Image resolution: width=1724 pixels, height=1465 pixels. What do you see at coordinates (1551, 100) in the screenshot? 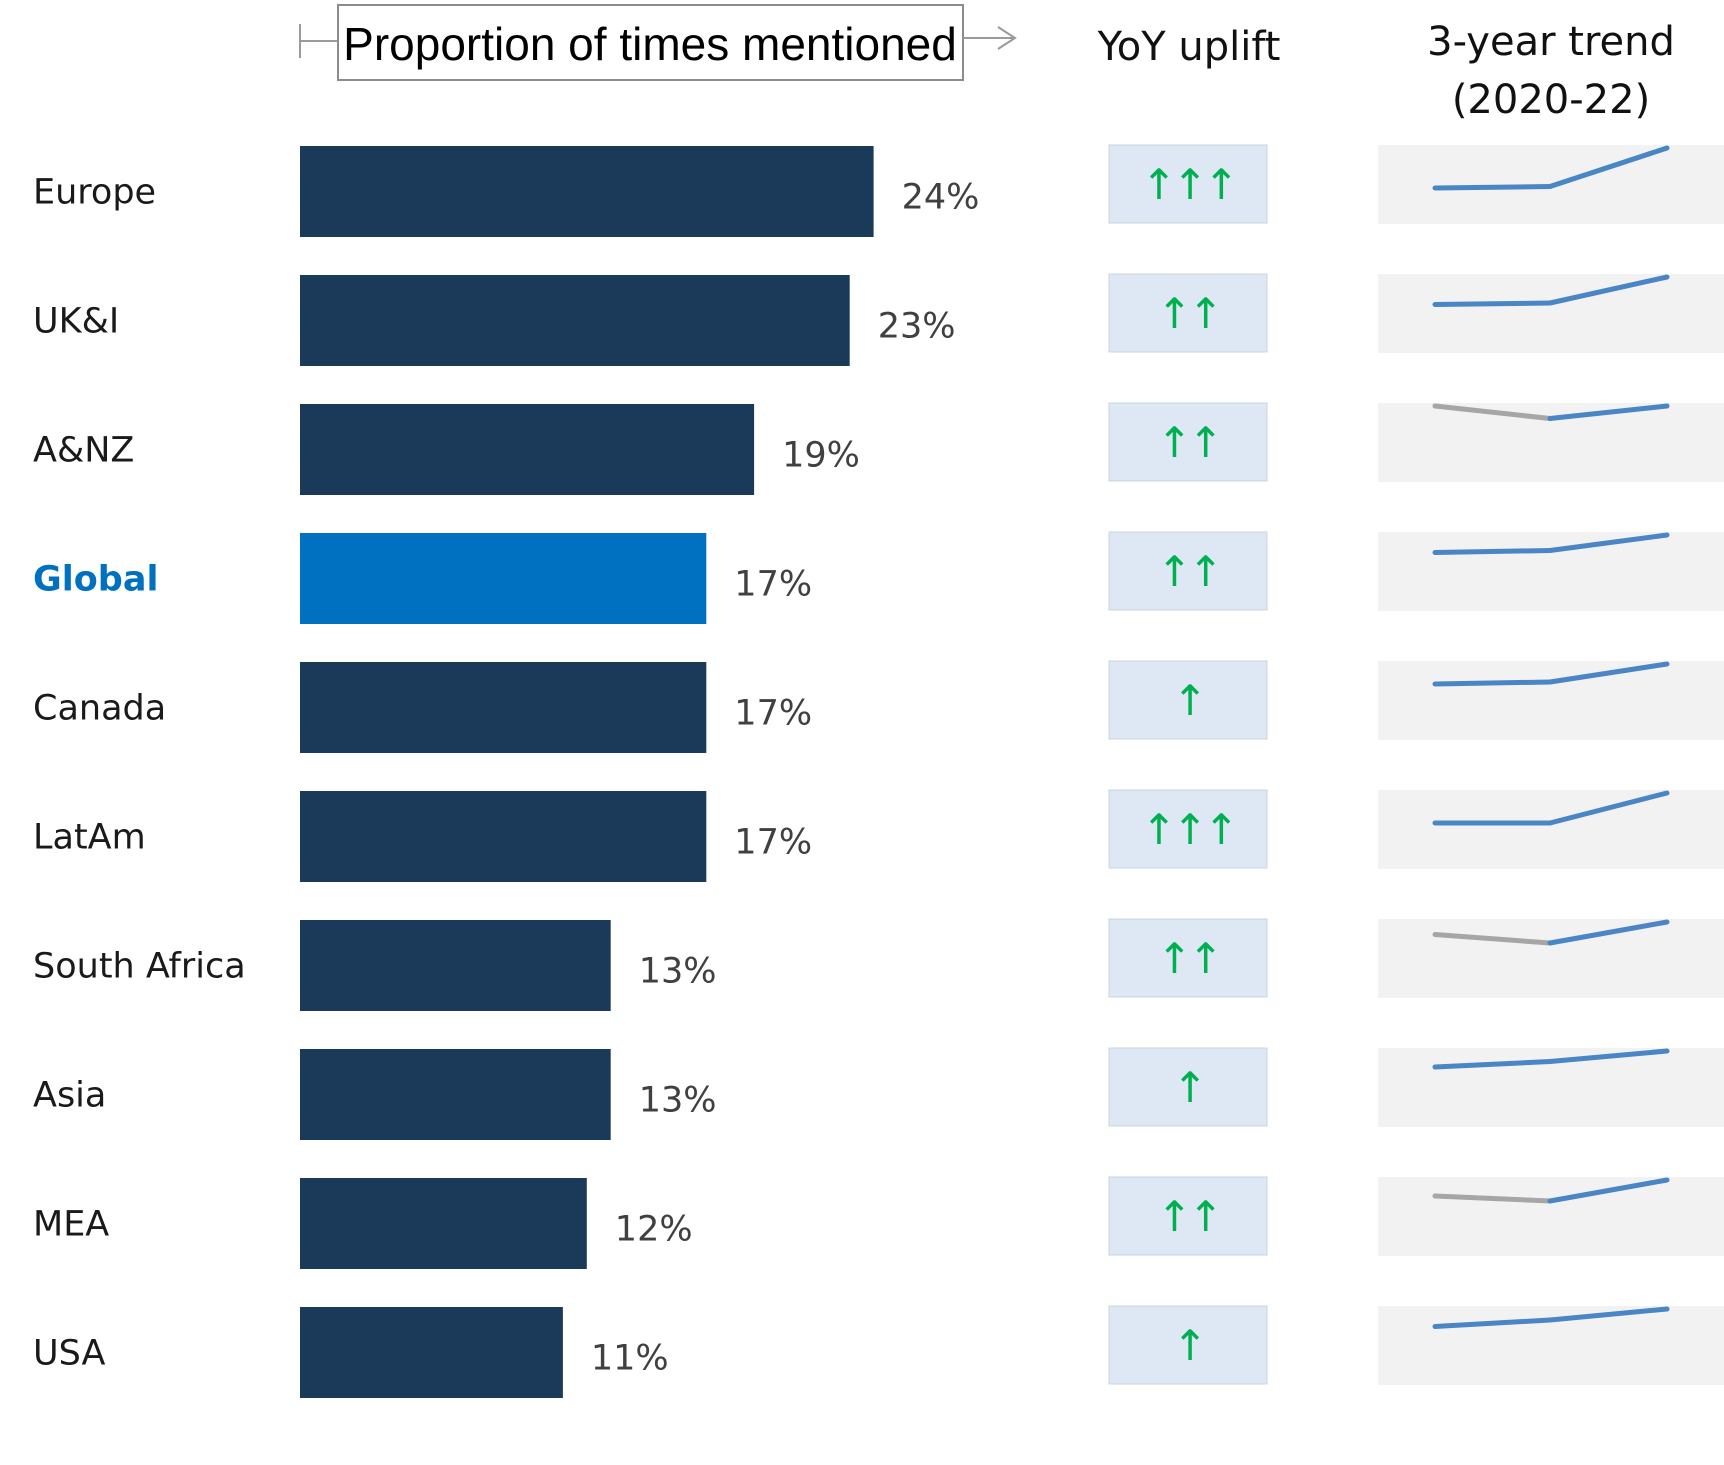
I see `trend-header-line2: (2020-22)` at bounding box center [1551, 100].